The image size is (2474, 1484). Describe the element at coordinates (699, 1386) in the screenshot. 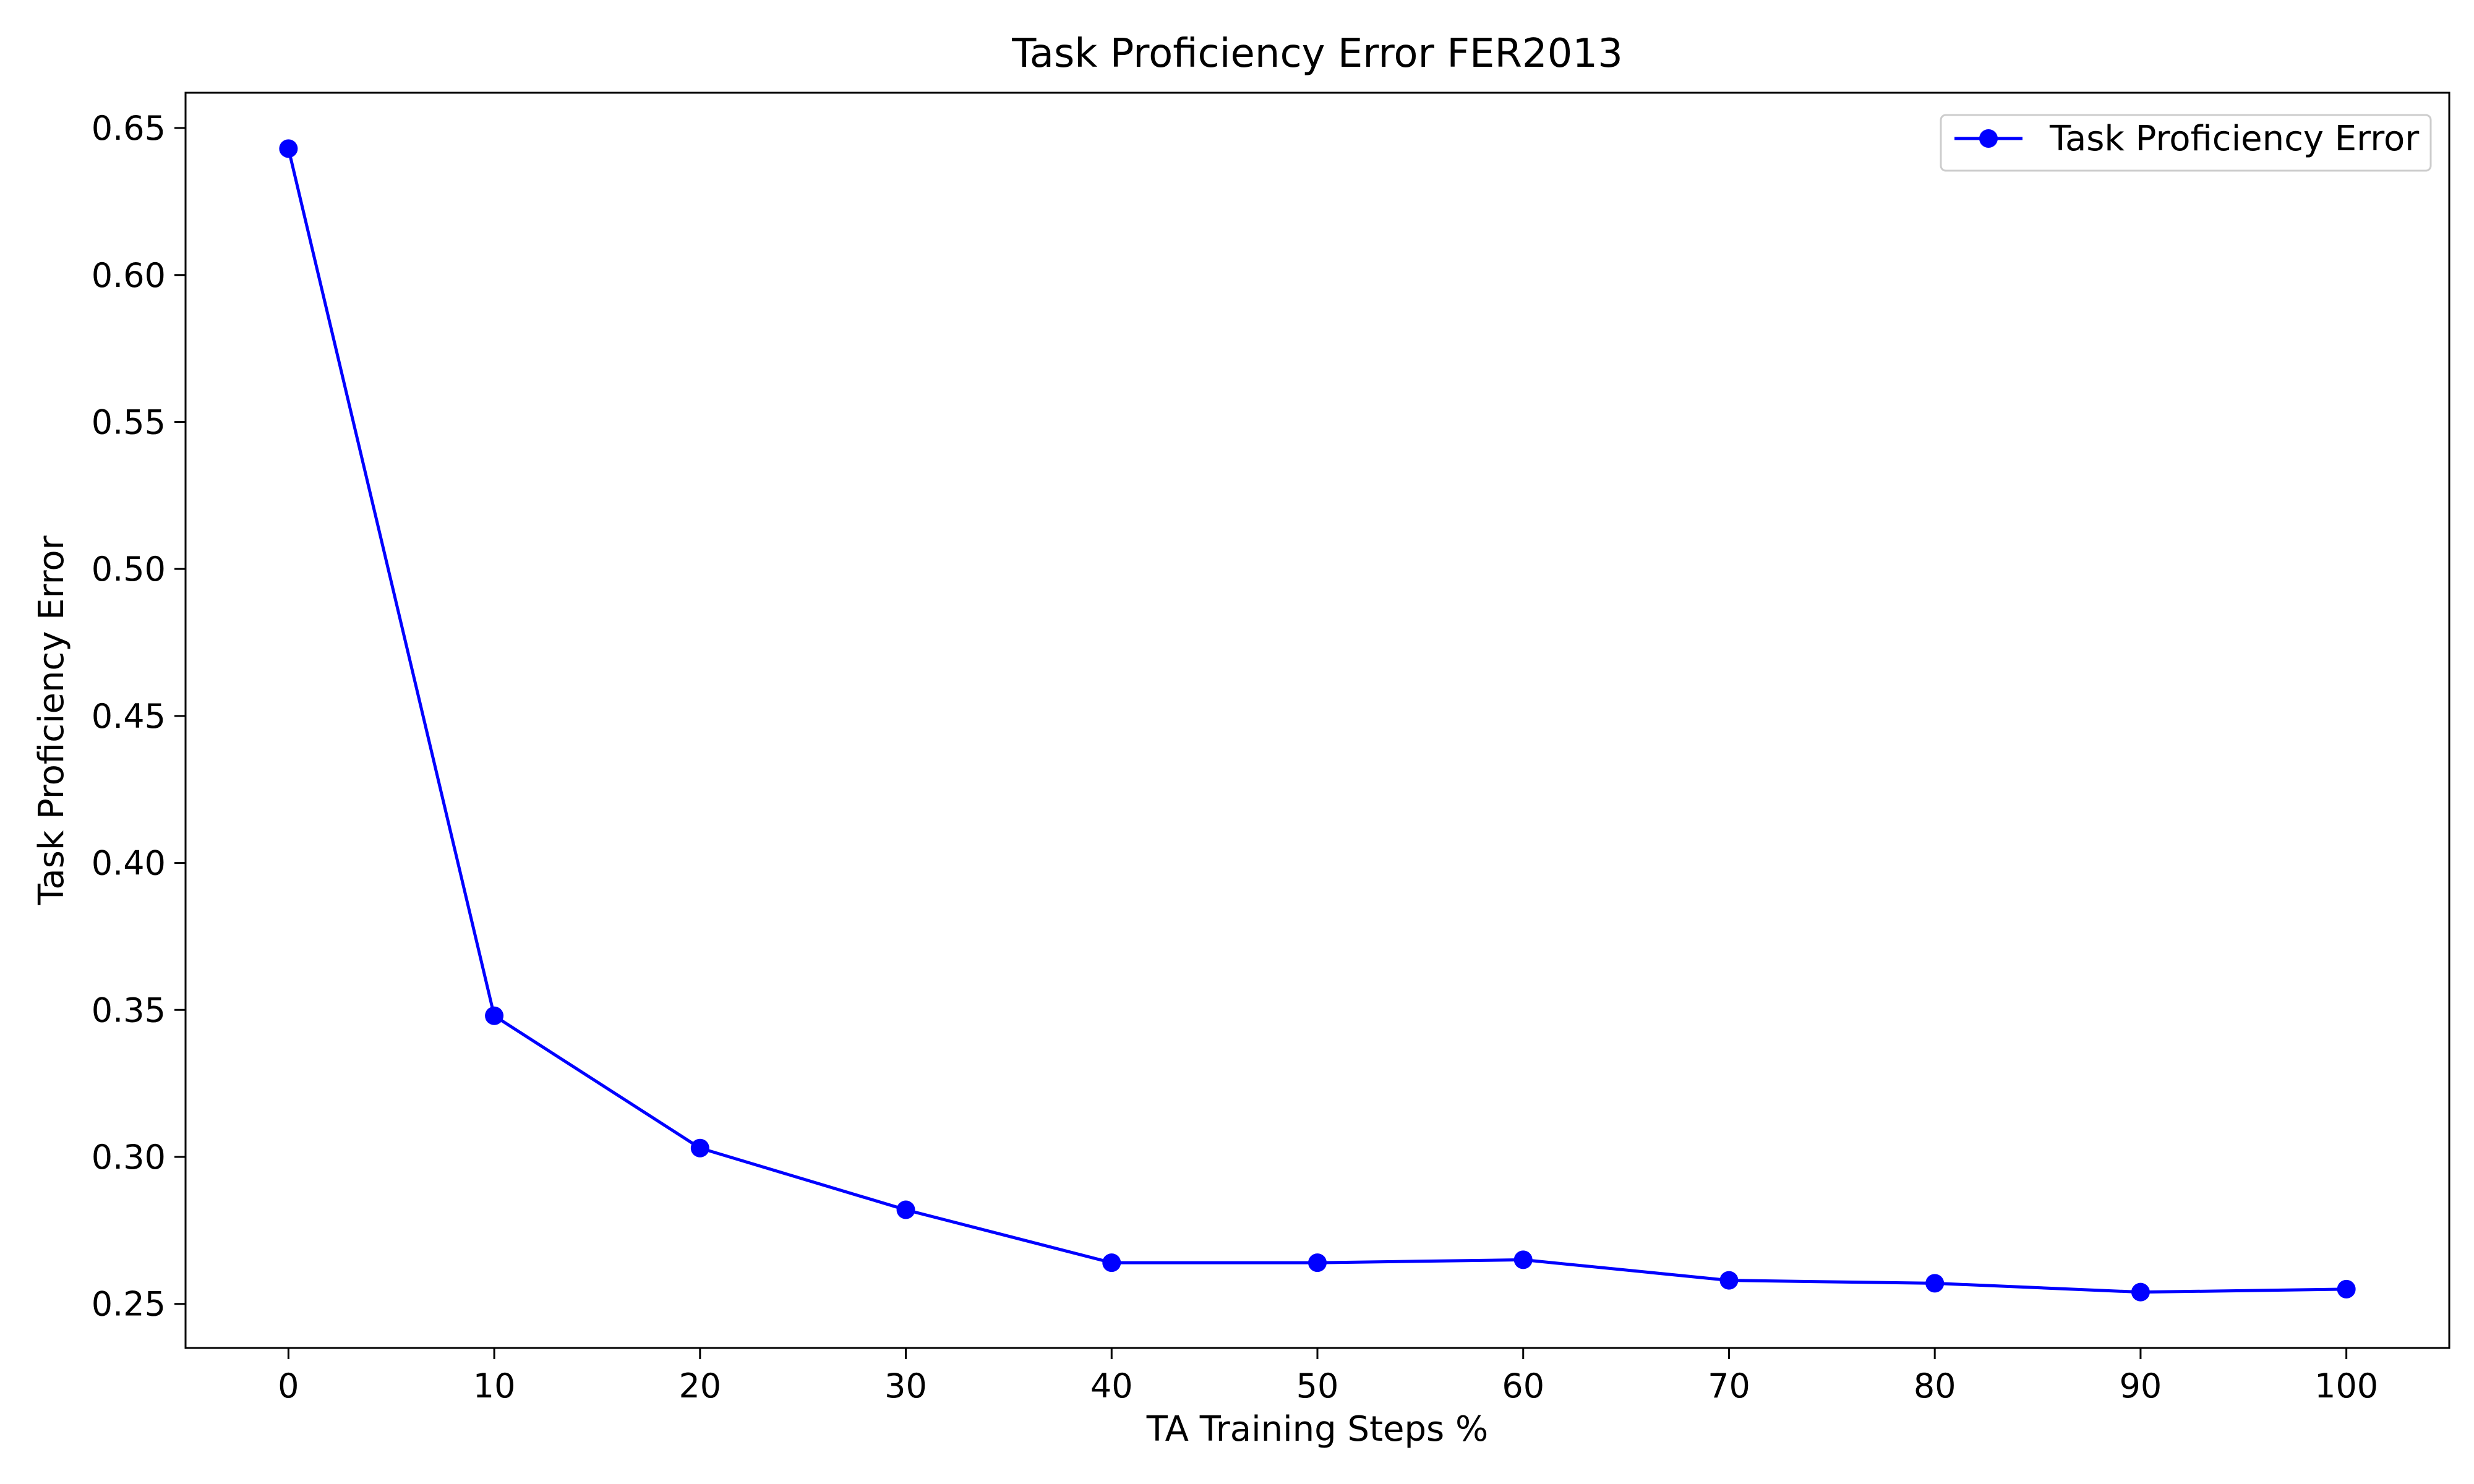

I see `x-tick-label: 20` at that location.